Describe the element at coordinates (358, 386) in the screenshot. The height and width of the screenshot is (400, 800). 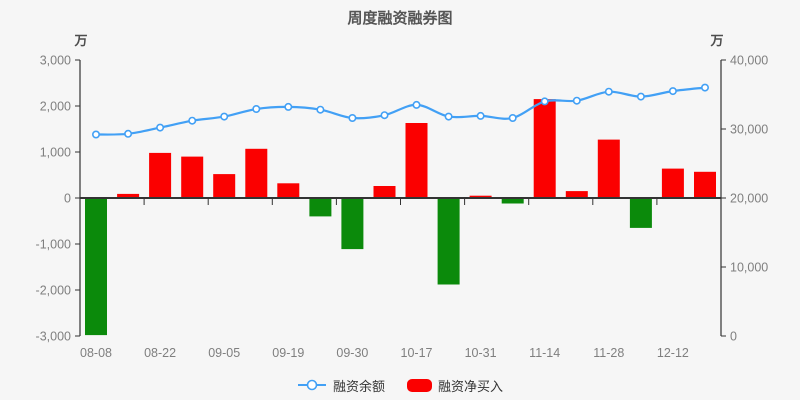
I see `legend-label-line-series: 融资余额` at that location.